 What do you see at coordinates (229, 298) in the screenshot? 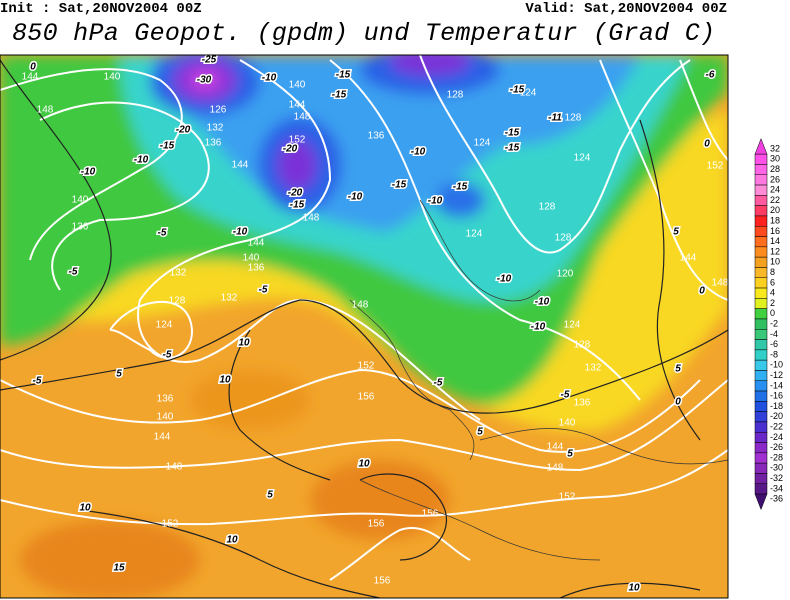
I see `geopotential-label: 132` at bounding box center [229, 298].